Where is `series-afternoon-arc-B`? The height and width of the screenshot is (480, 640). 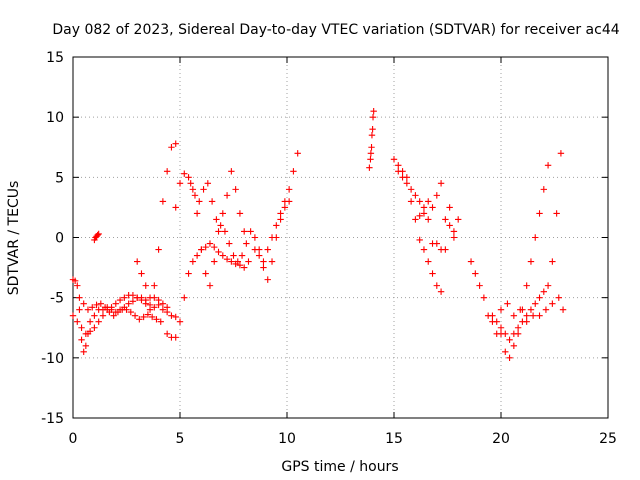 series-afternoon-arc-B is located at coordinates (428, 210).